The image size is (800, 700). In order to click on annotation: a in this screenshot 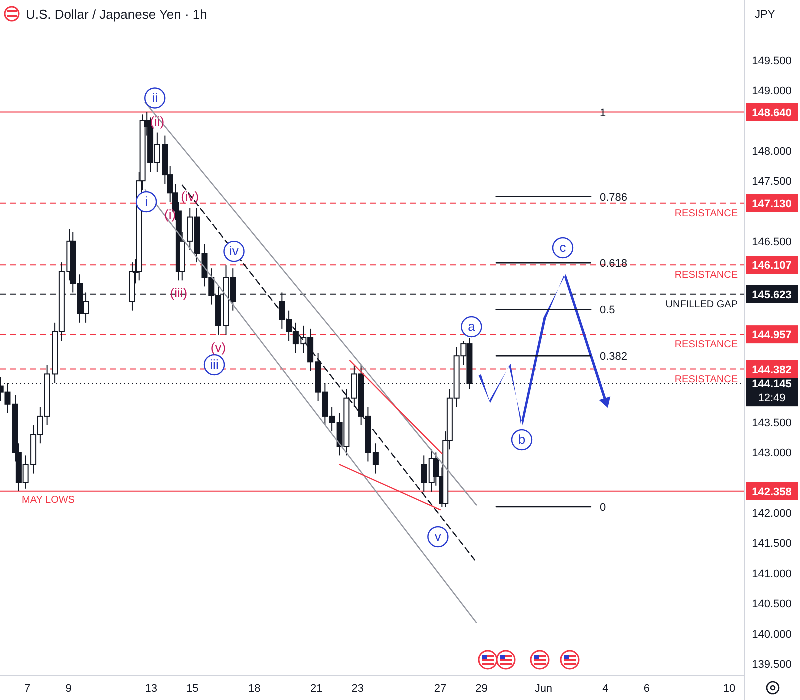, I will do `click(472, 326)`.